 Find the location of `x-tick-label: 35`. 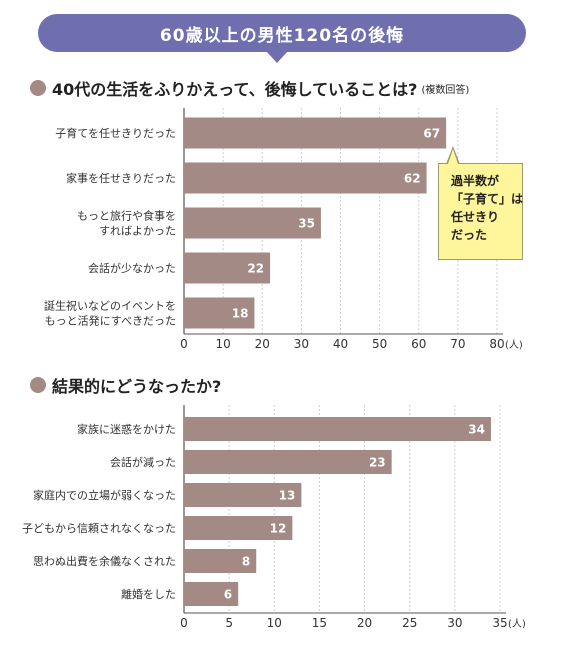

x-tick-label: 35 is located at coordinates (499, 623).